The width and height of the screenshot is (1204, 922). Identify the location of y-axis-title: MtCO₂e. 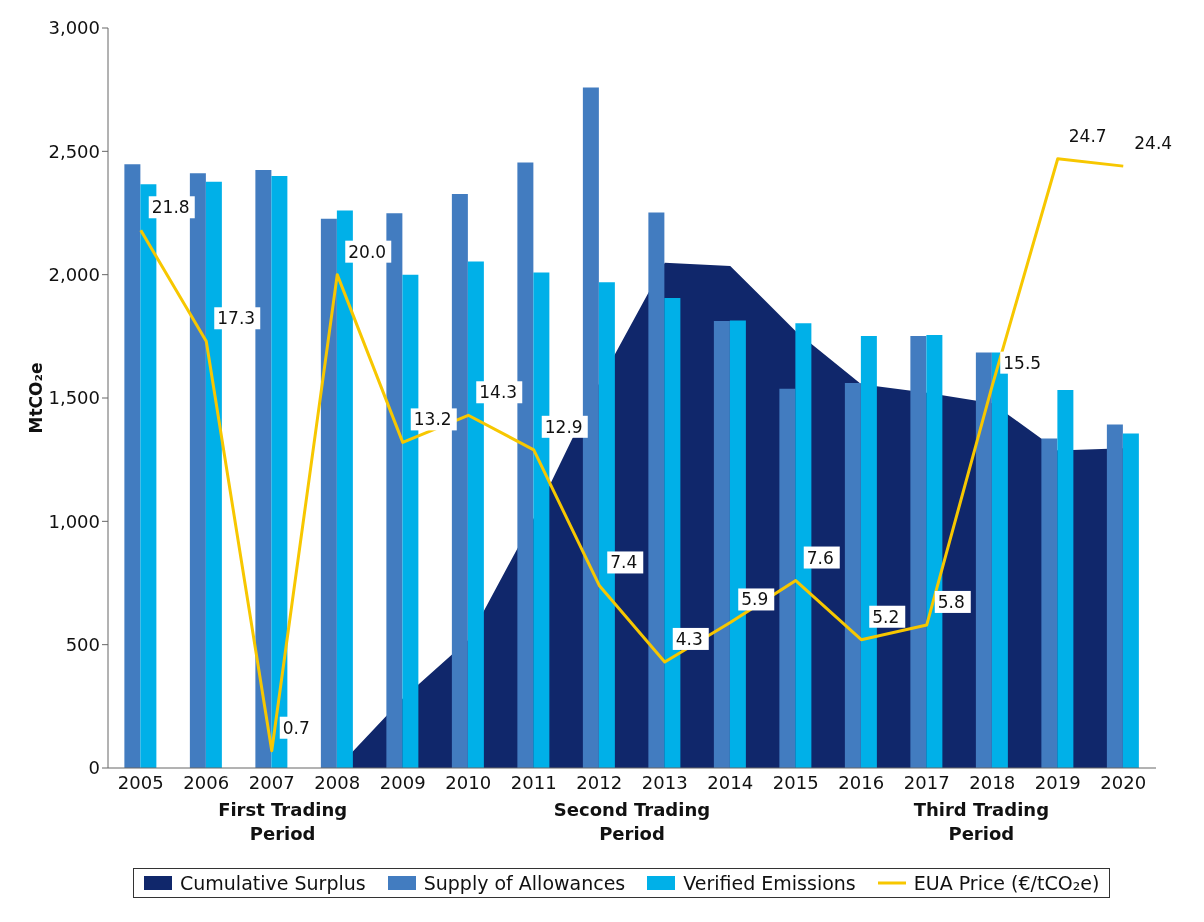
(36, 398).